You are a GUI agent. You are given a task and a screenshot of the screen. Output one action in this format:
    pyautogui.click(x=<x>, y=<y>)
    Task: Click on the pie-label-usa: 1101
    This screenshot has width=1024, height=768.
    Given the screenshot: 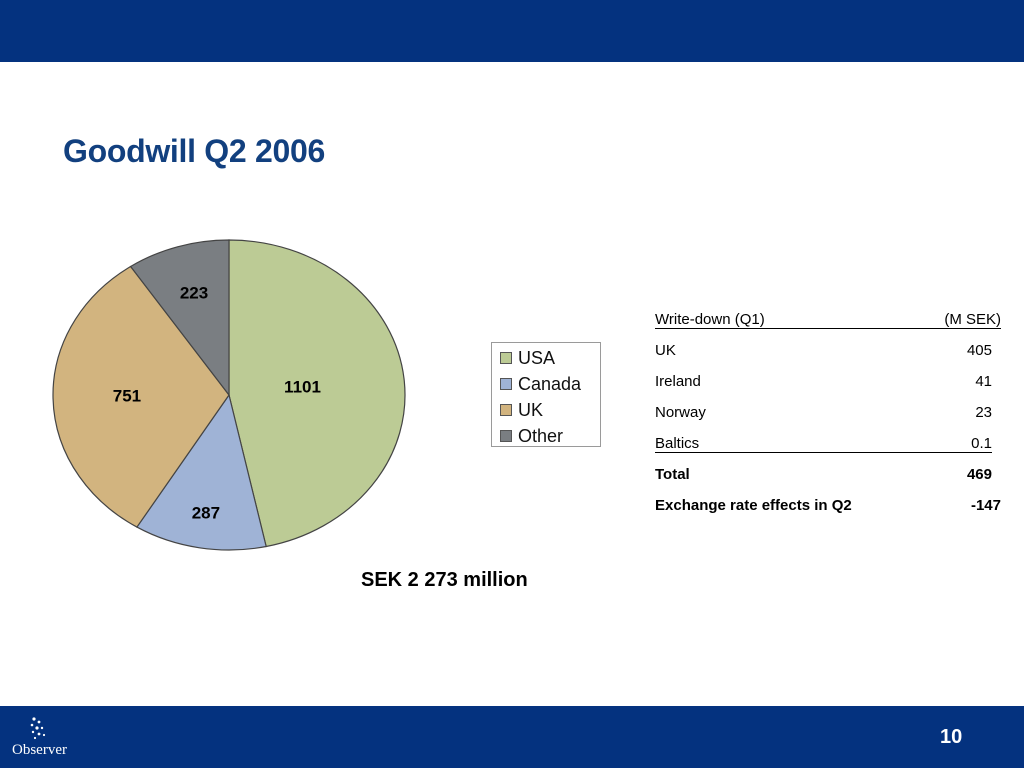 What is the action you would take?
    pyautogui.click(x=302, y=387)
    